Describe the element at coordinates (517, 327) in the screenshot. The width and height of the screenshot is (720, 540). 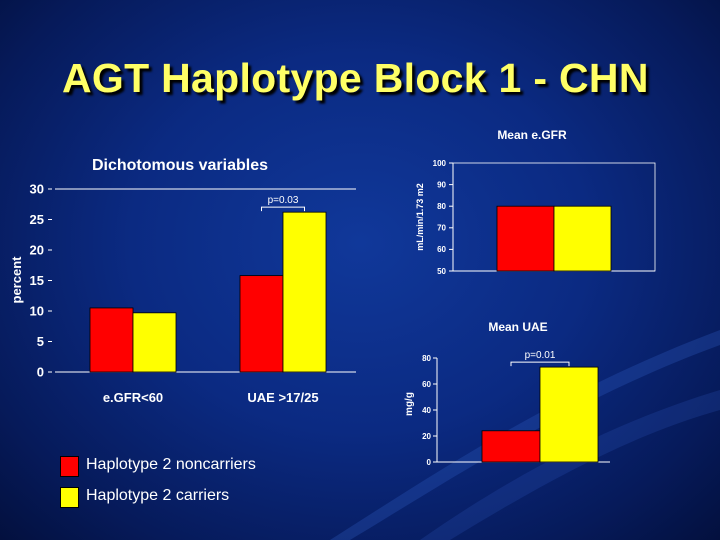
I see `chart-title: Mean UAE` at that location.